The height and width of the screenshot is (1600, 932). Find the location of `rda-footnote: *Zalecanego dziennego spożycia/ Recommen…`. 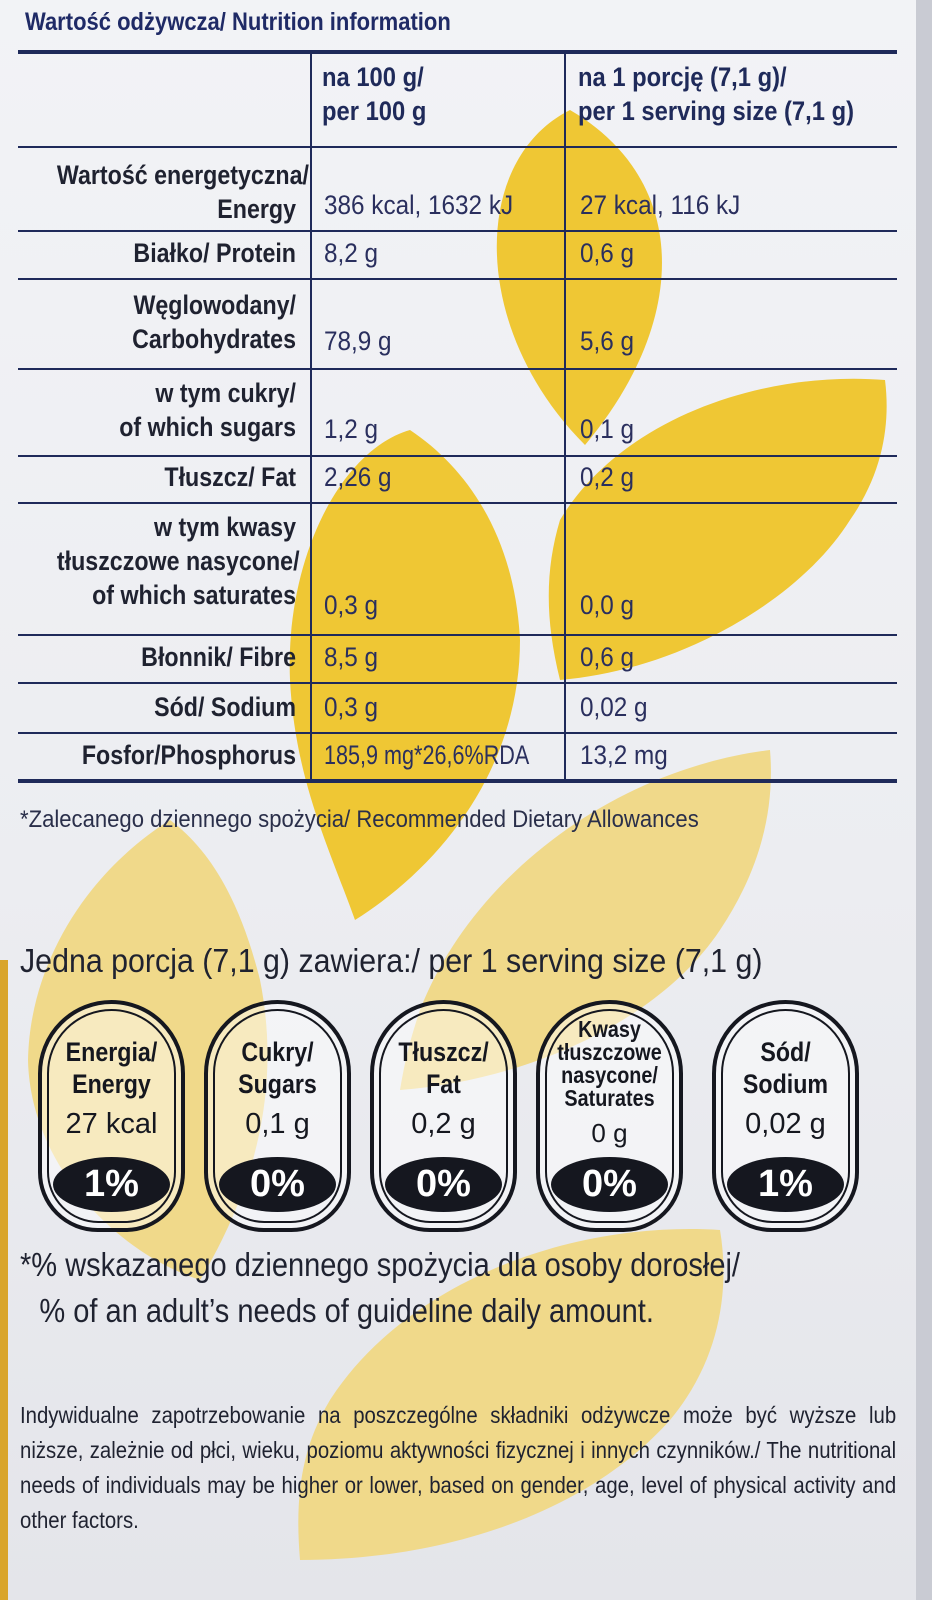

rda-footnote: *Zalecanego dziennego spożycia/ Recommen… is located at coordinates (359, 819).